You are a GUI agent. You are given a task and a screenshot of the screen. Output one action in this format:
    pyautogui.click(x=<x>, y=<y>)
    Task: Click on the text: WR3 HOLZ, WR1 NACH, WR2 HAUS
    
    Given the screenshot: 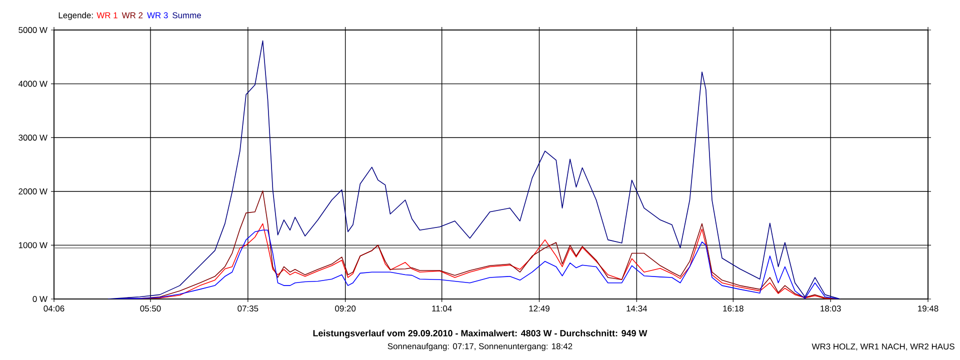 What is the action you would take?
    pyautogui.click(x=883, y=347)
    